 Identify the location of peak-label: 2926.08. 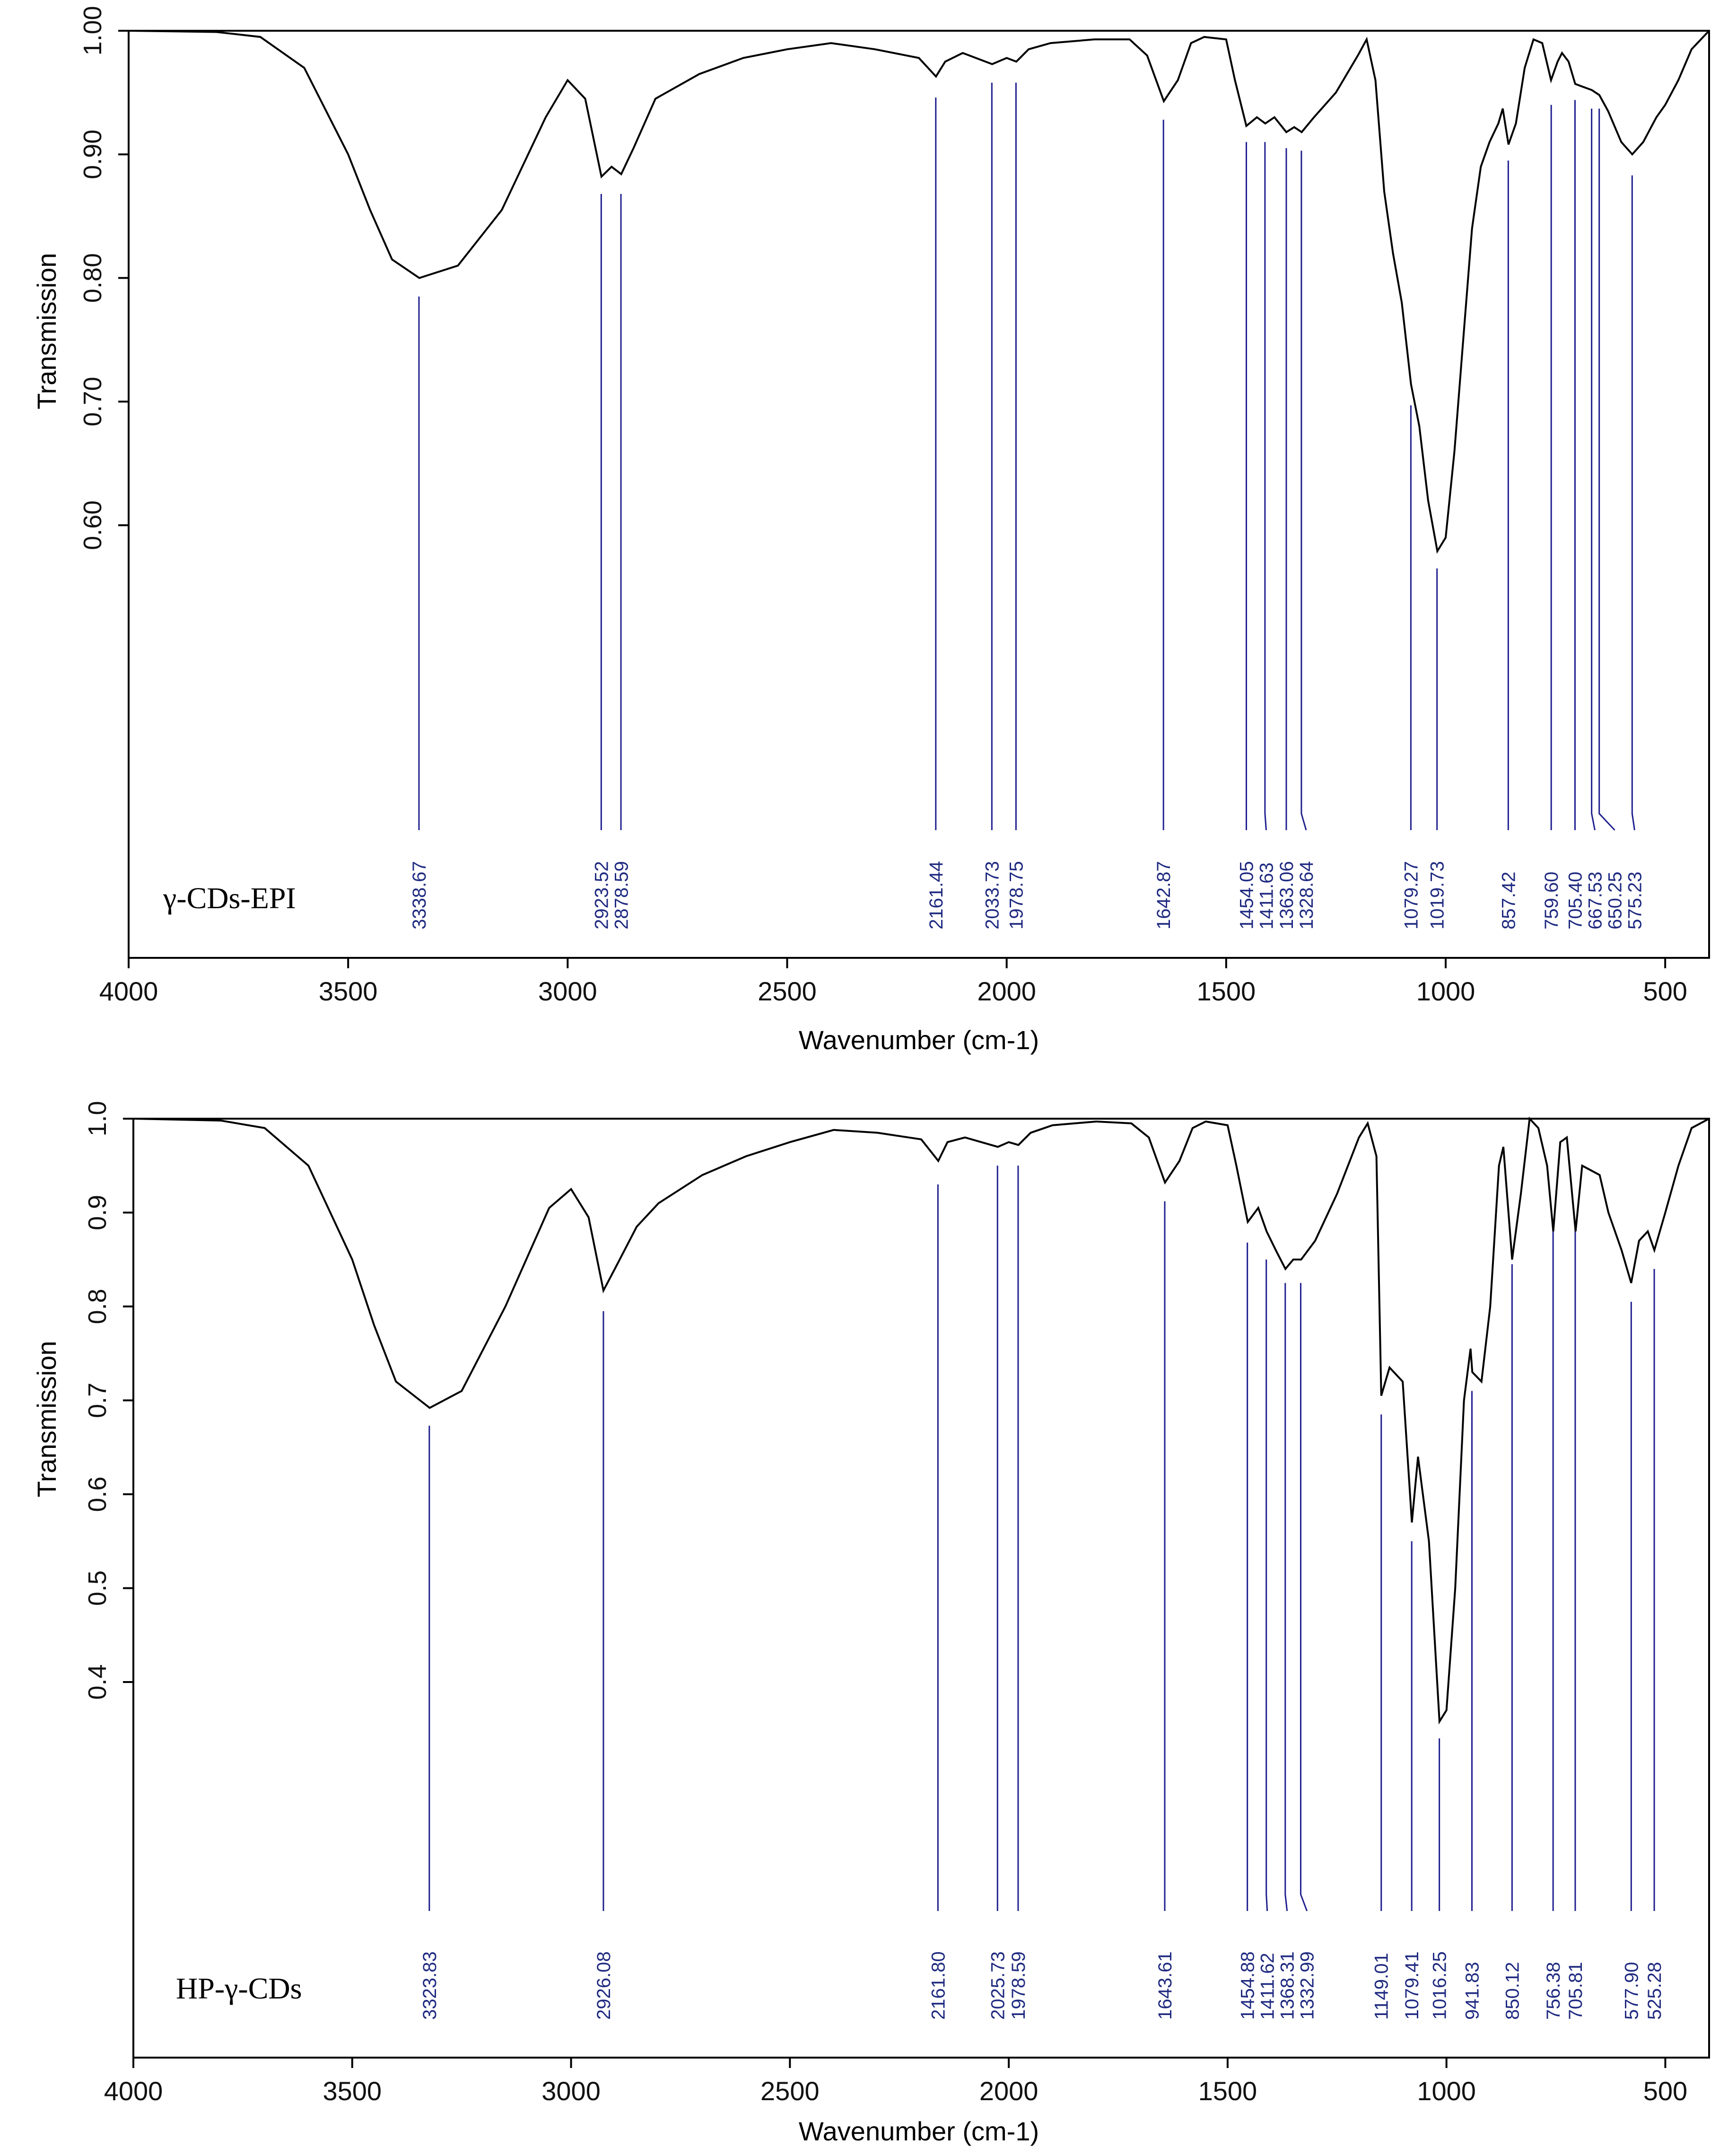
(603, 1985).